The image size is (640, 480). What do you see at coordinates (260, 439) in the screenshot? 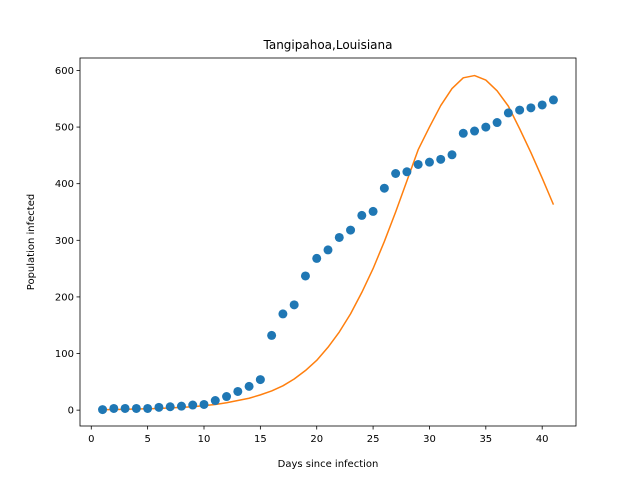
I see `x-tick-label: 15` at bounding box center [260, 439].